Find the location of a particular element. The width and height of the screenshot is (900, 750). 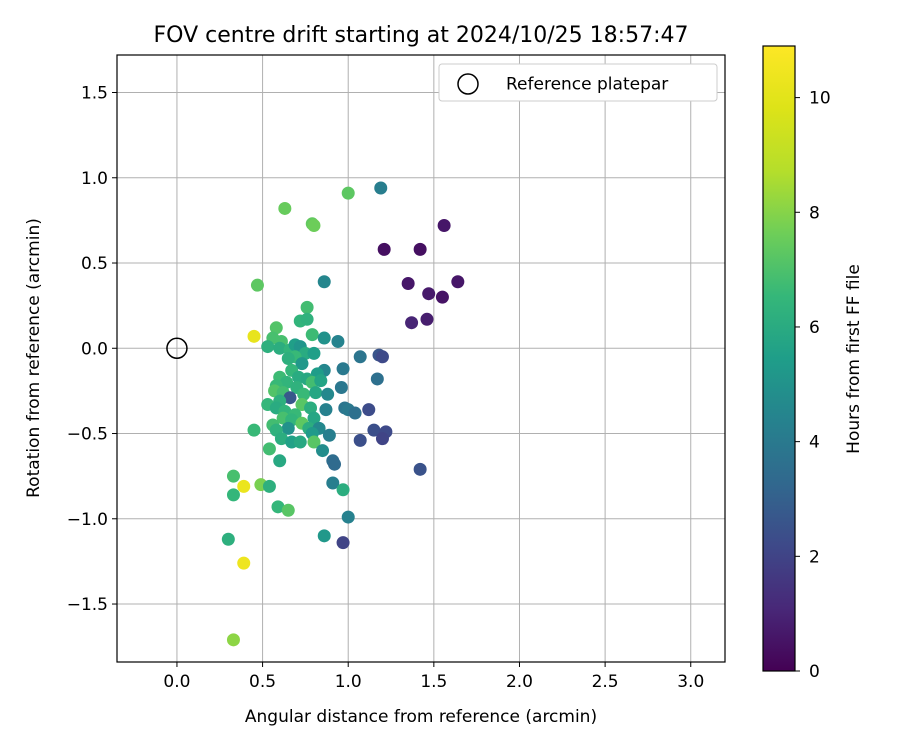

legend-box is located at coordinates (578, 82).